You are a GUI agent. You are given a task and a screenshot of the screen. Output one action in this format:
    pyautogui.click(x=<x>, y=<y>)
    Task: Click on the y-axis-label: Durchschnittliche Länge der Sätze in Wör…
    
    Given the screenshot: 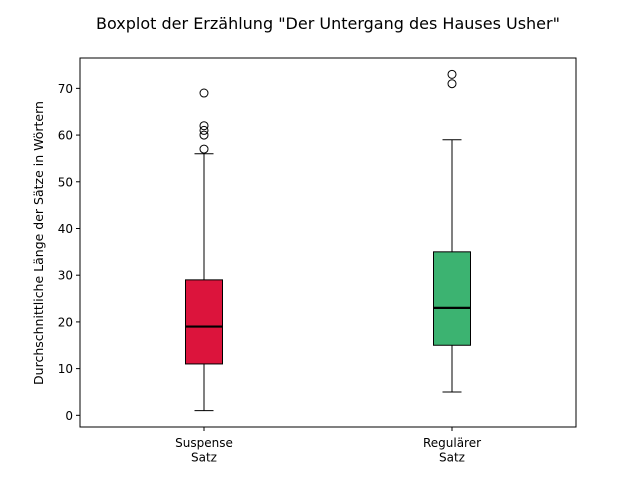 What is the action you would take?
    pyautogui.click(x=38, y=243)
    